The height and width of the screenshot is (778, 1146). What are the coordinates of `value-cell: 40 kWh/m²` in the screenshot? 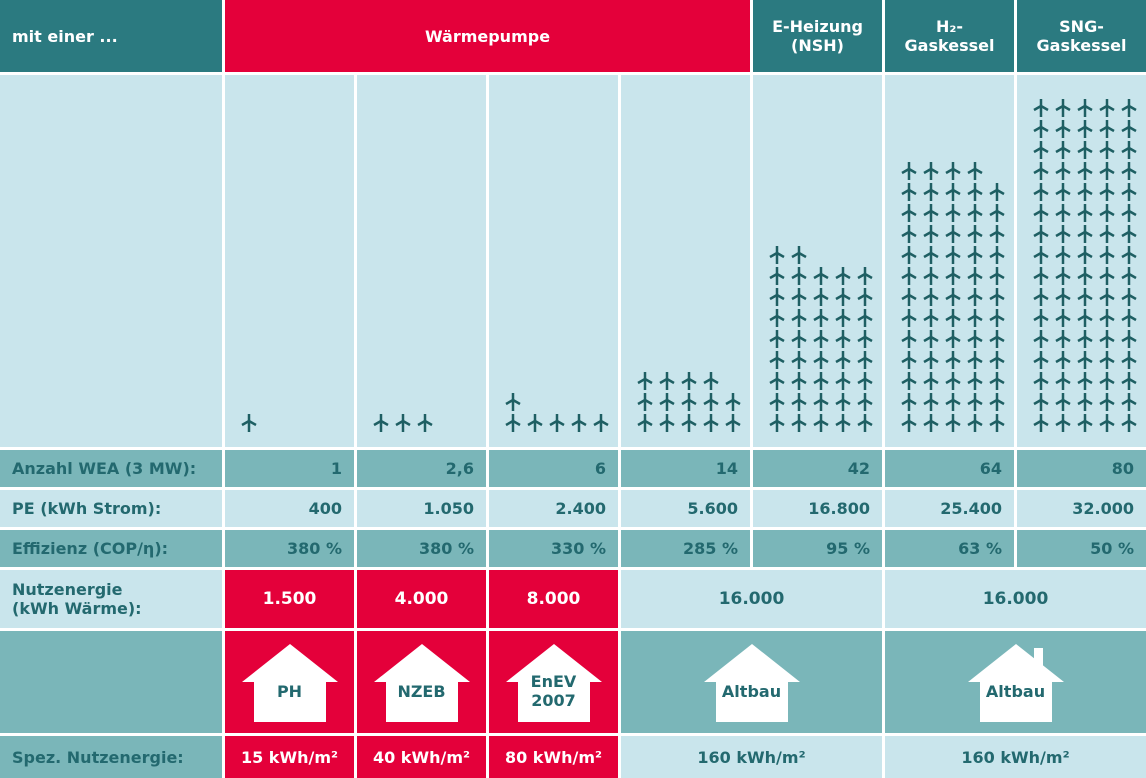 It's located at (421, 757).